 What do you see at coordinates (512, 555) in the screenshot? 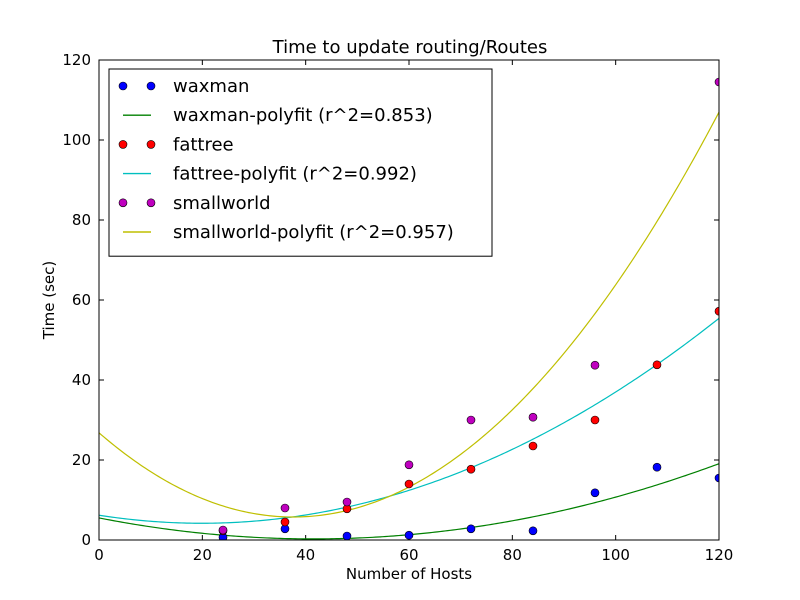
I see `x-tick-label: 80` at bounding box center [512, 555].